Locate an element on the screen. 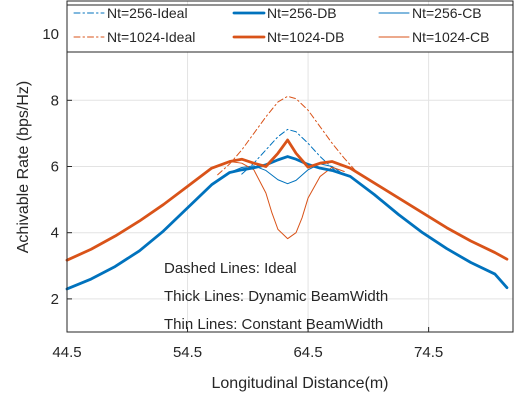 This screenshot has height=396, width=515. legend-label-nt-256-cb: Nt=256-CB is located at coordinates (447, 13).